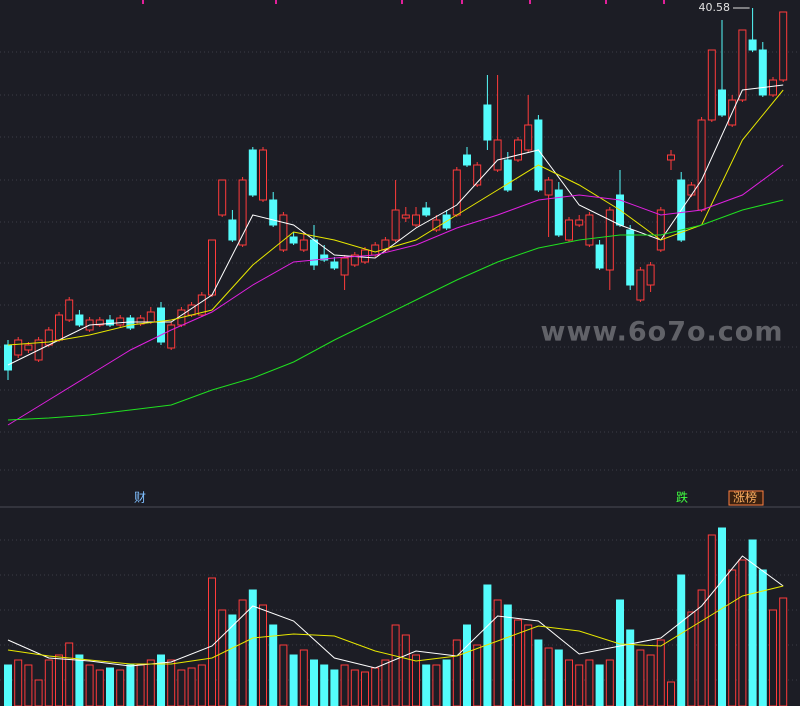  Describe the element at coordinates (140, 498) in the screenshot. I see `annotation: 财` at that location.